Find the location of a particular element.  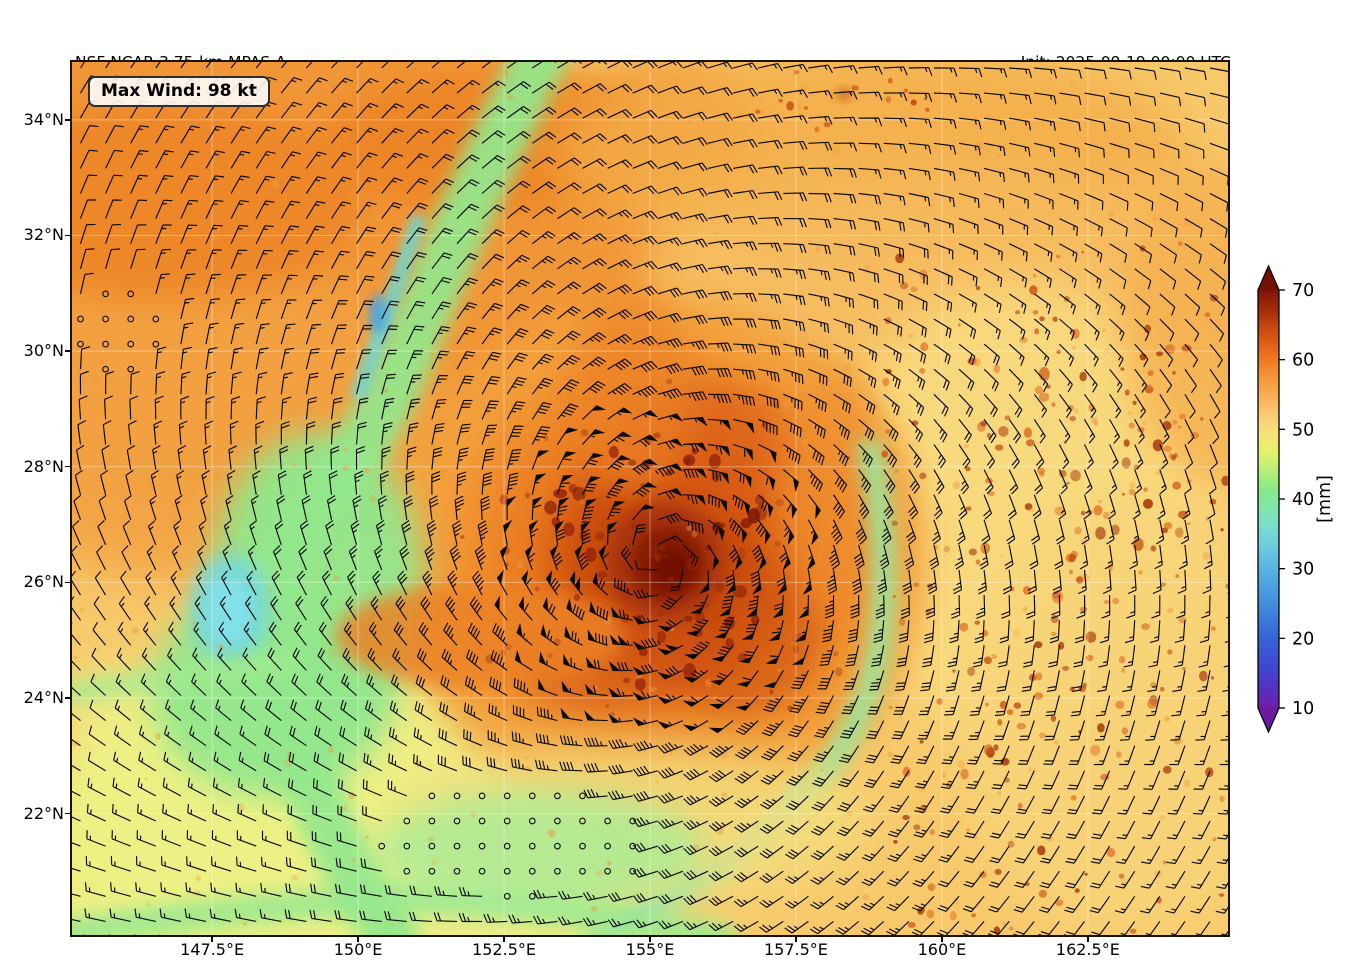

colorbar-units-label: [mm] is located at coordinates (1325, 499).